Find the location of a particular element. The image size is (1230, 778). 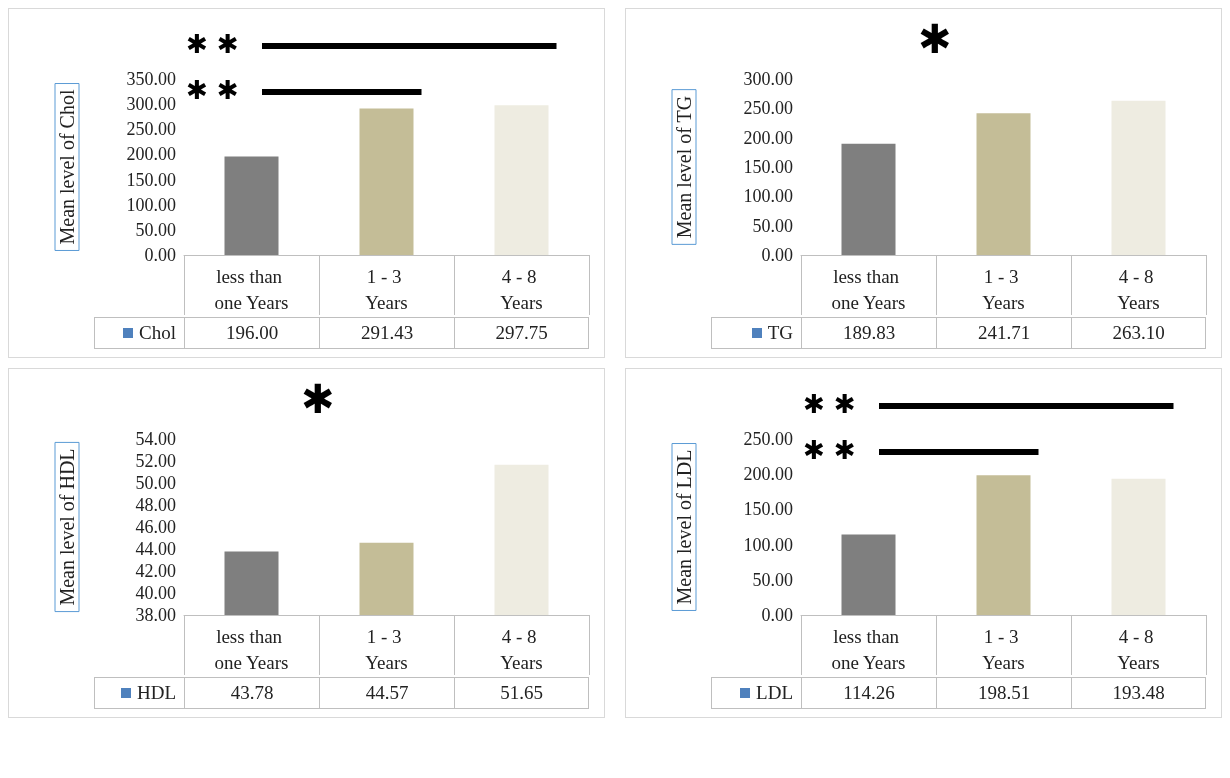

data-label: 51.65 is located at coordinates (521, 693).